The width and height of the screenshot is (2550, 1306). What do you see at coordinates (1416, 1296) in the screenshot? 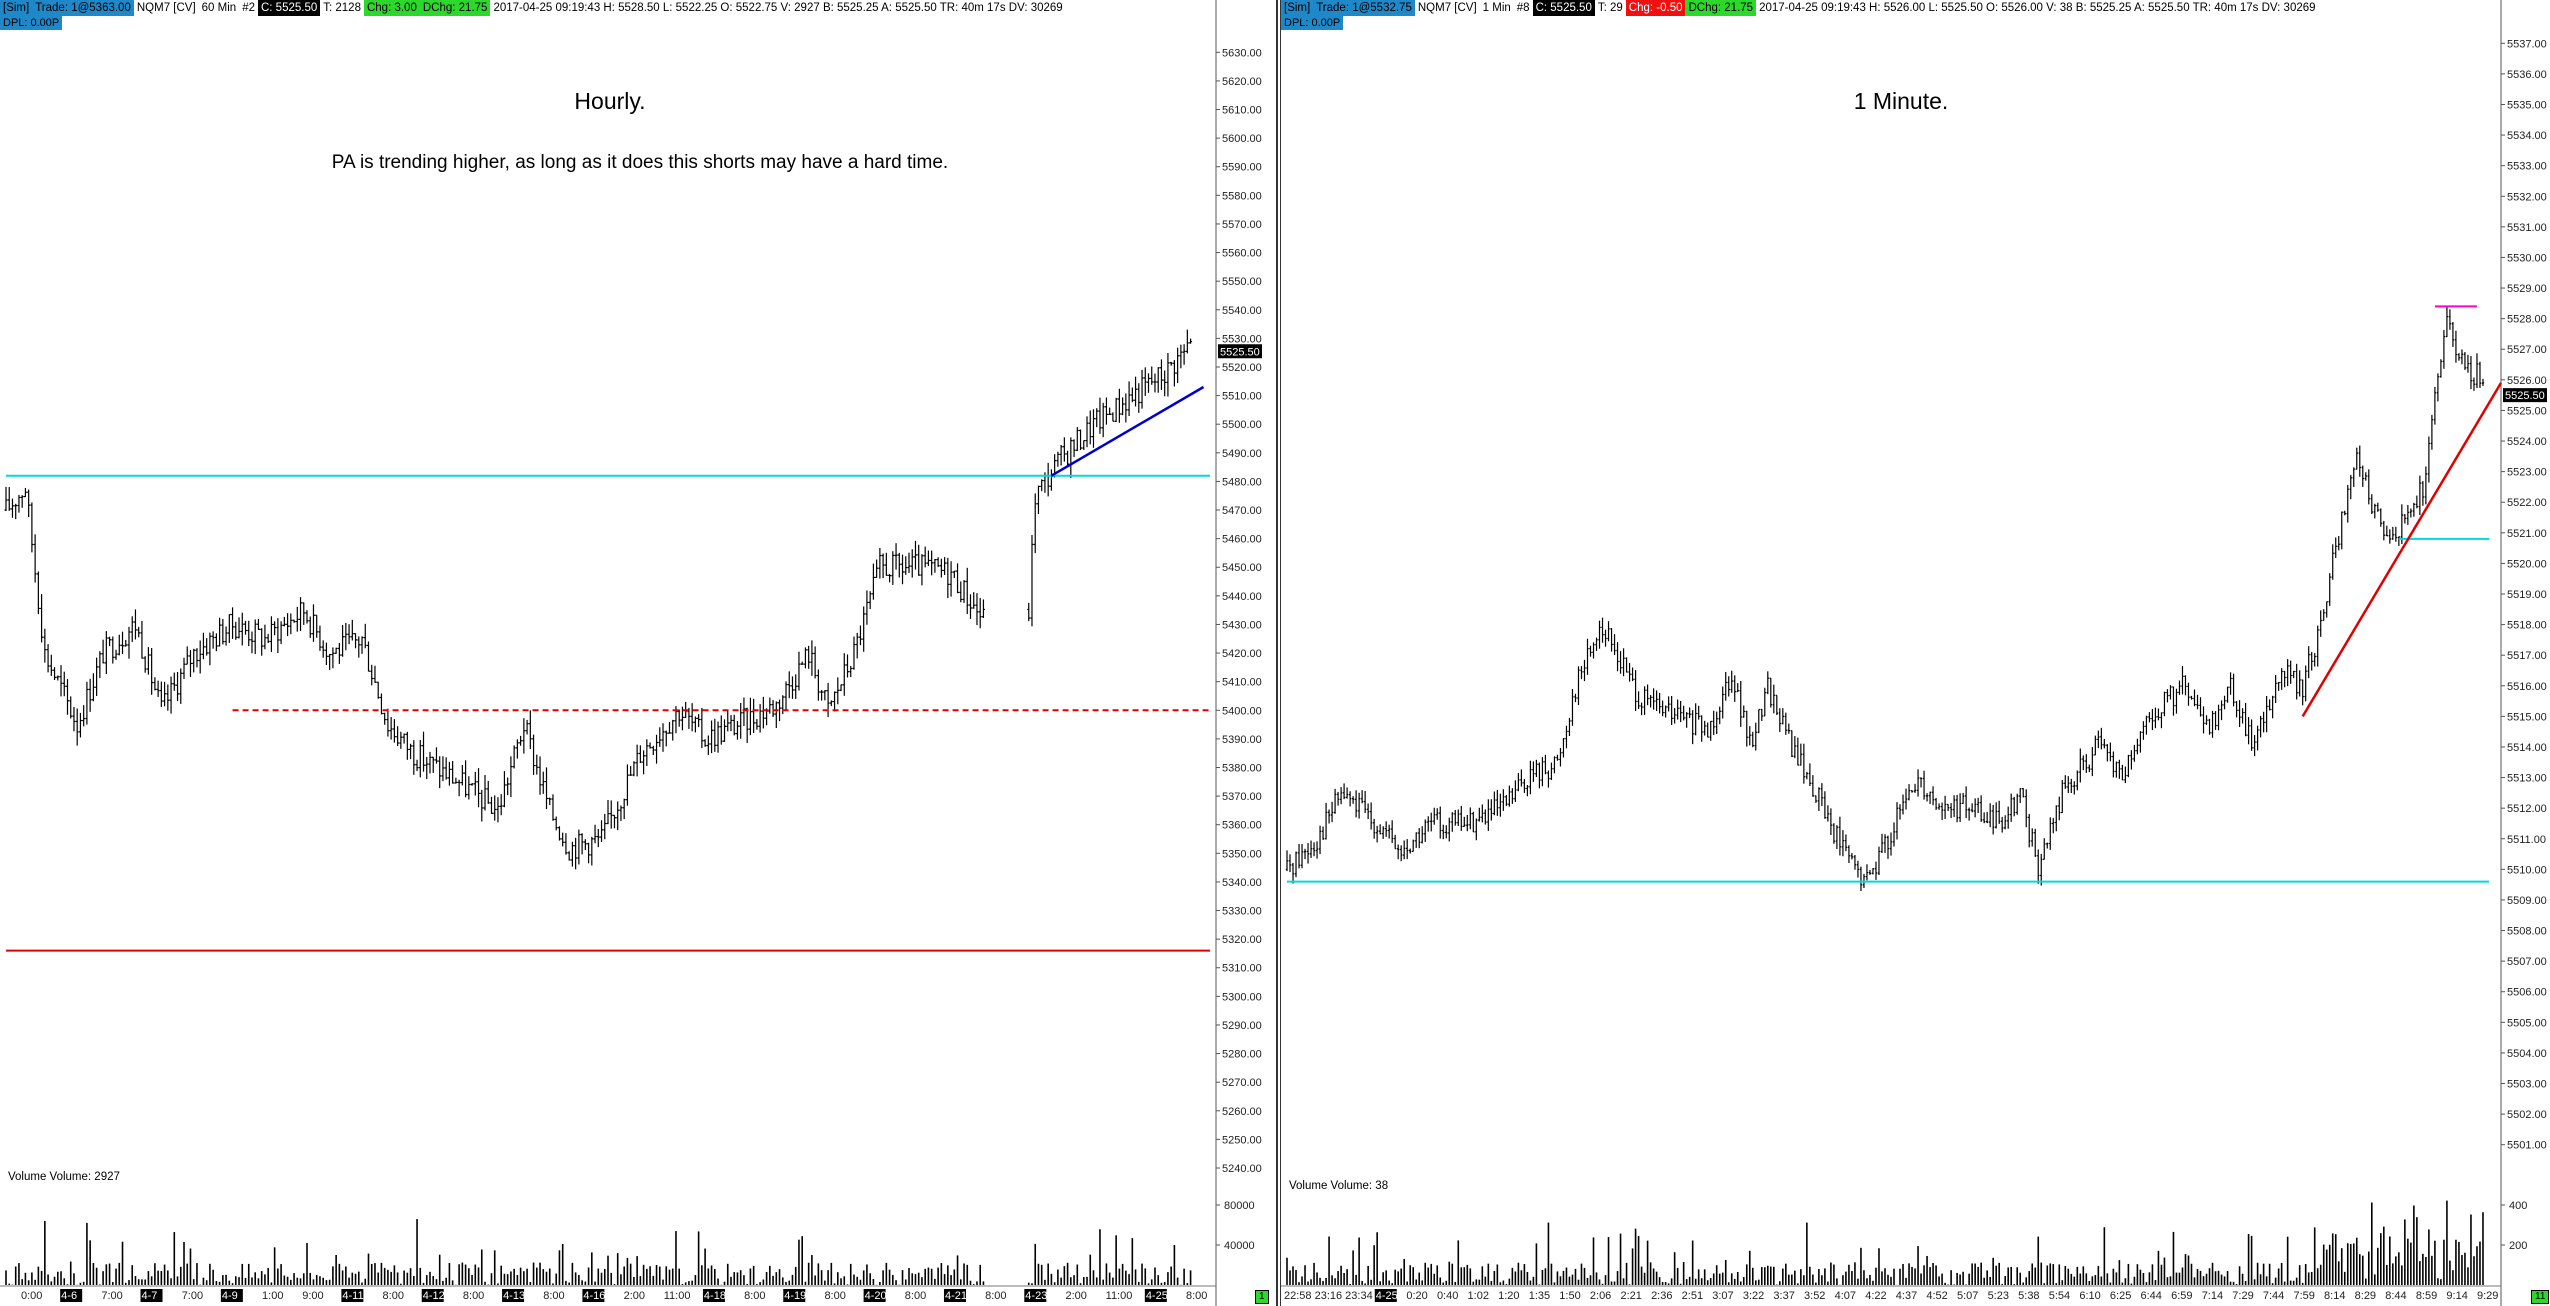
I see `x-tick-label: 0:20` at bounding box center [1416, 1296].